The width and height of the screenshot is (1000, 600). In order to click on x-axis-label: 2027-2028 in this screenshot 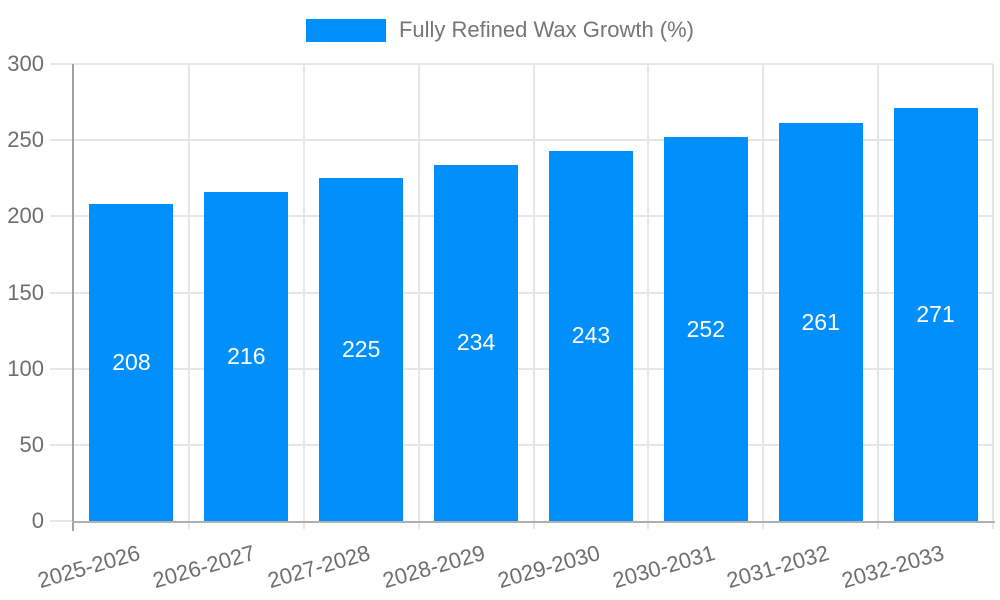, I will do `click(318, 567)`.